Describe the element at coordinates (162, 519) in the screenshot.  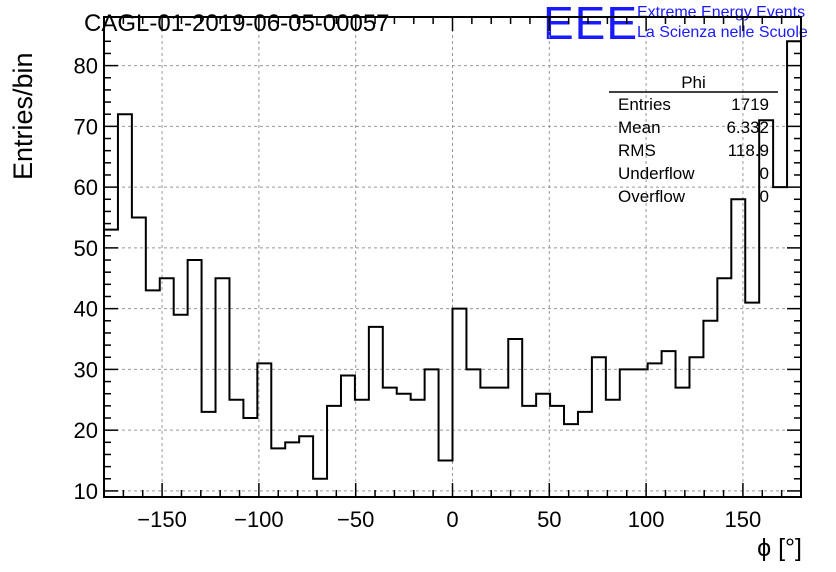
I see `x-tick-label: −150` at that location.